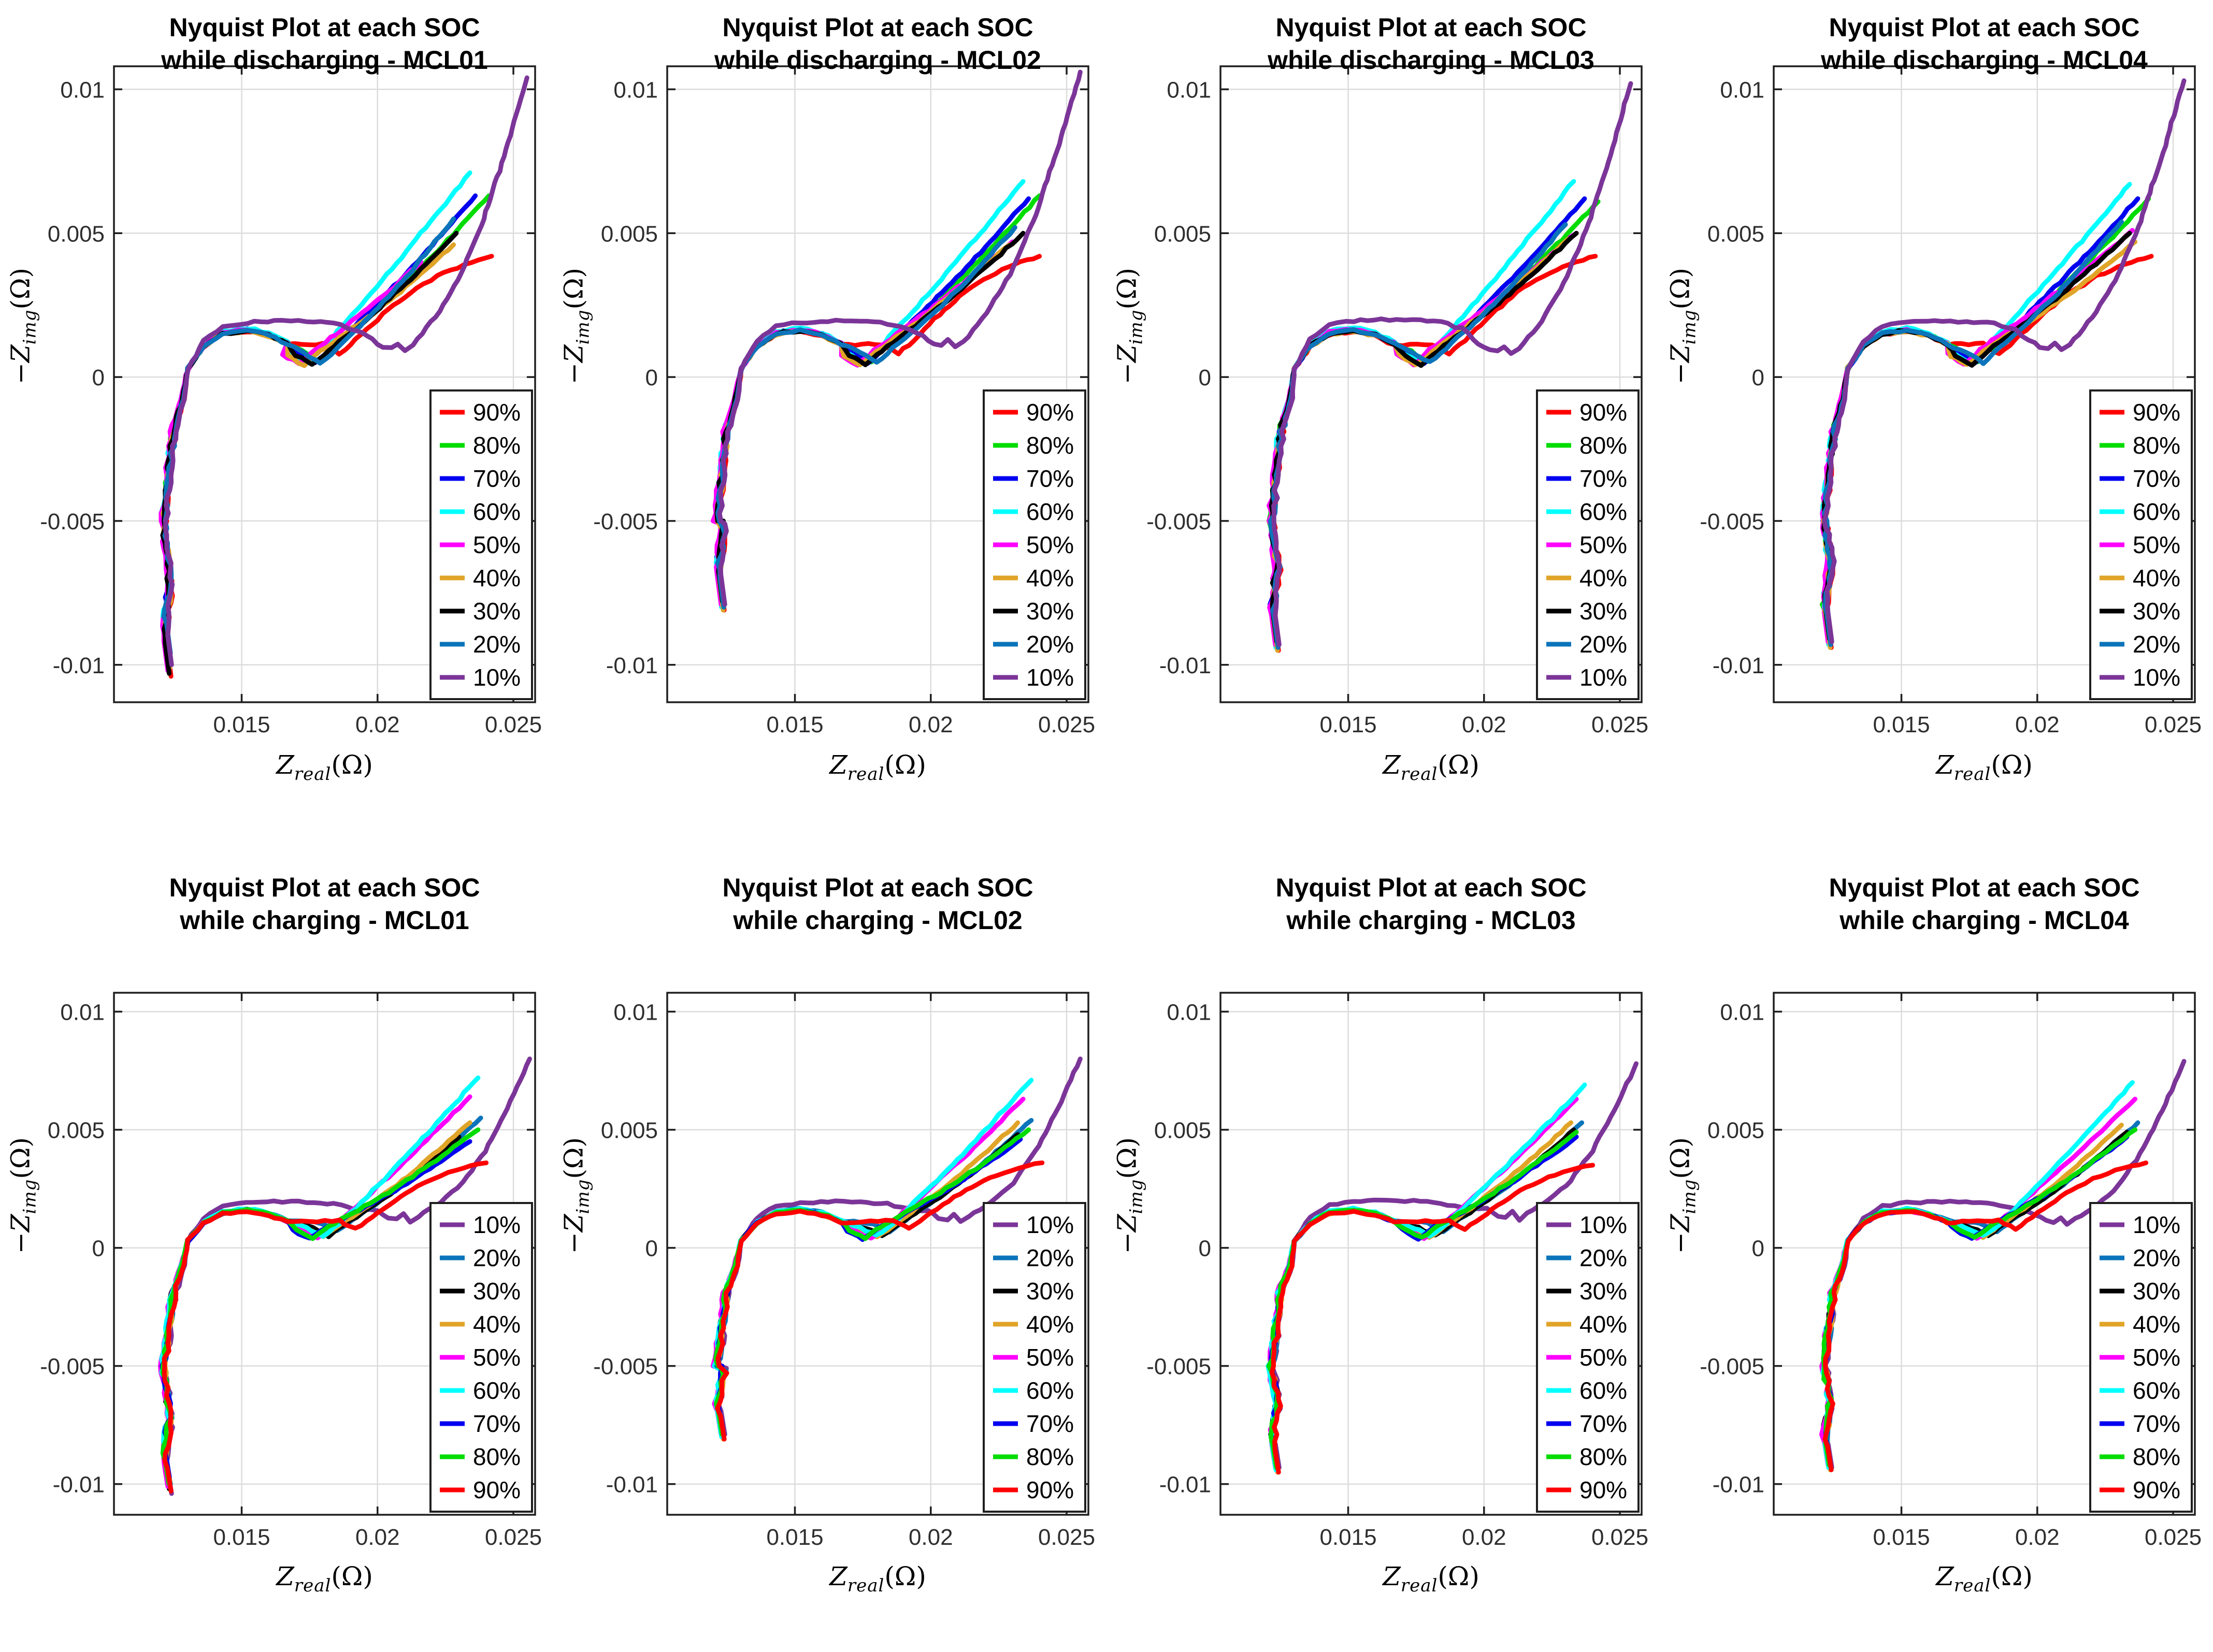 The image size is (2213, 1652). Describe the element at coordinates (1431, 61) in the screenshot. I see `chart-title-line2: while discharging - MCL03` at that location.